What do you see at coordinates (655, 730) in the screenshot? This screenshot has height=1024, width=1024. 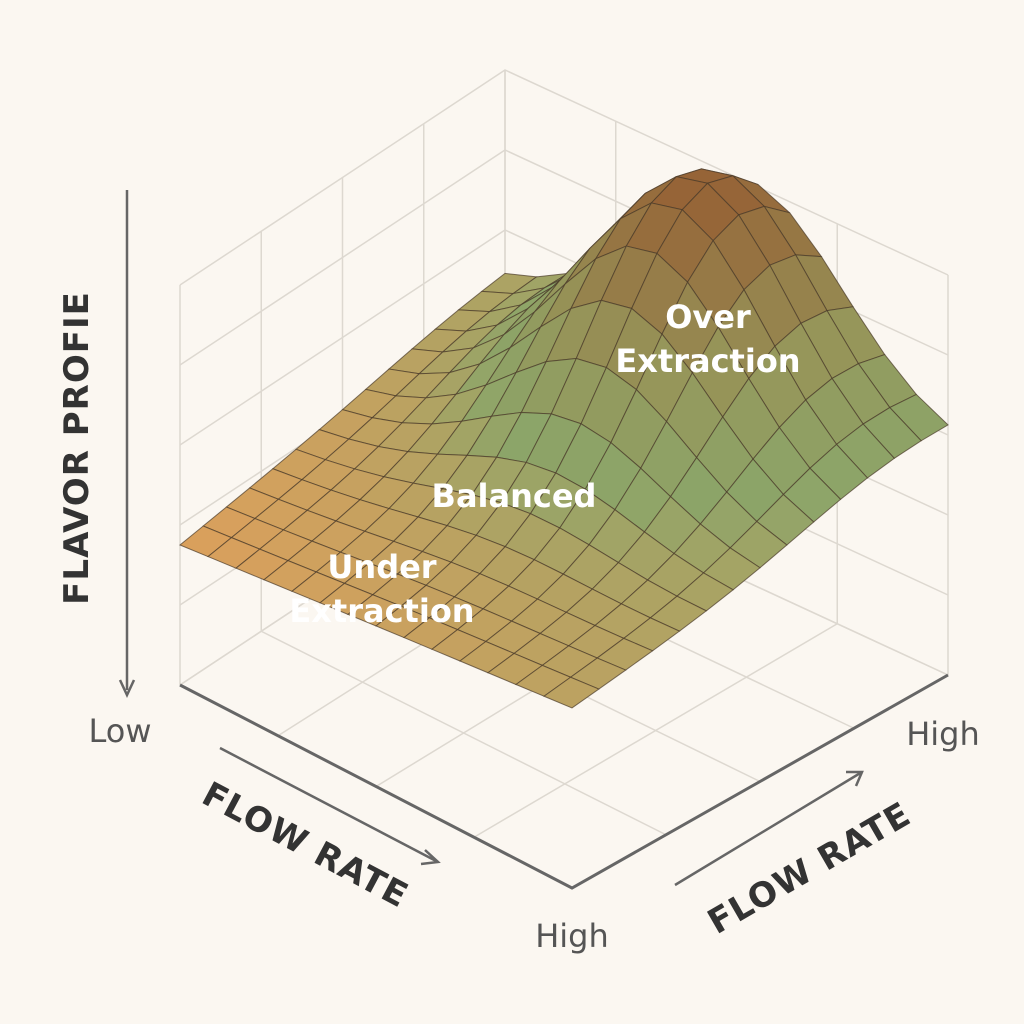 I see `grid-line` at bounding box center [655, 730].